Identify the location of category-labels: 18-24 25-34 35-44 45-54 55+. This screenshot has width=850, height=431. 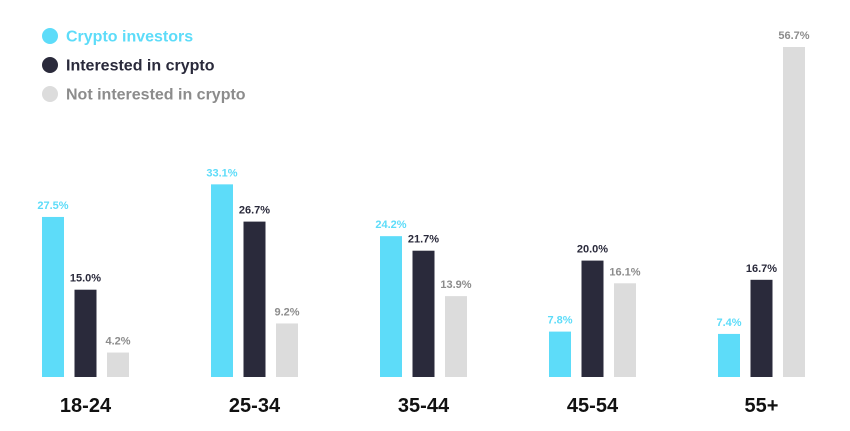
(419, 406).